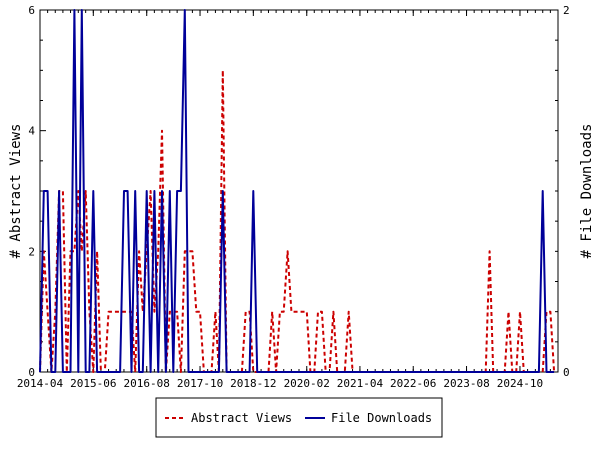 Image resolution: width=600 pixels, height=450 pixels. I want to click on y-left-tick-label: 6, so click(31, 10).